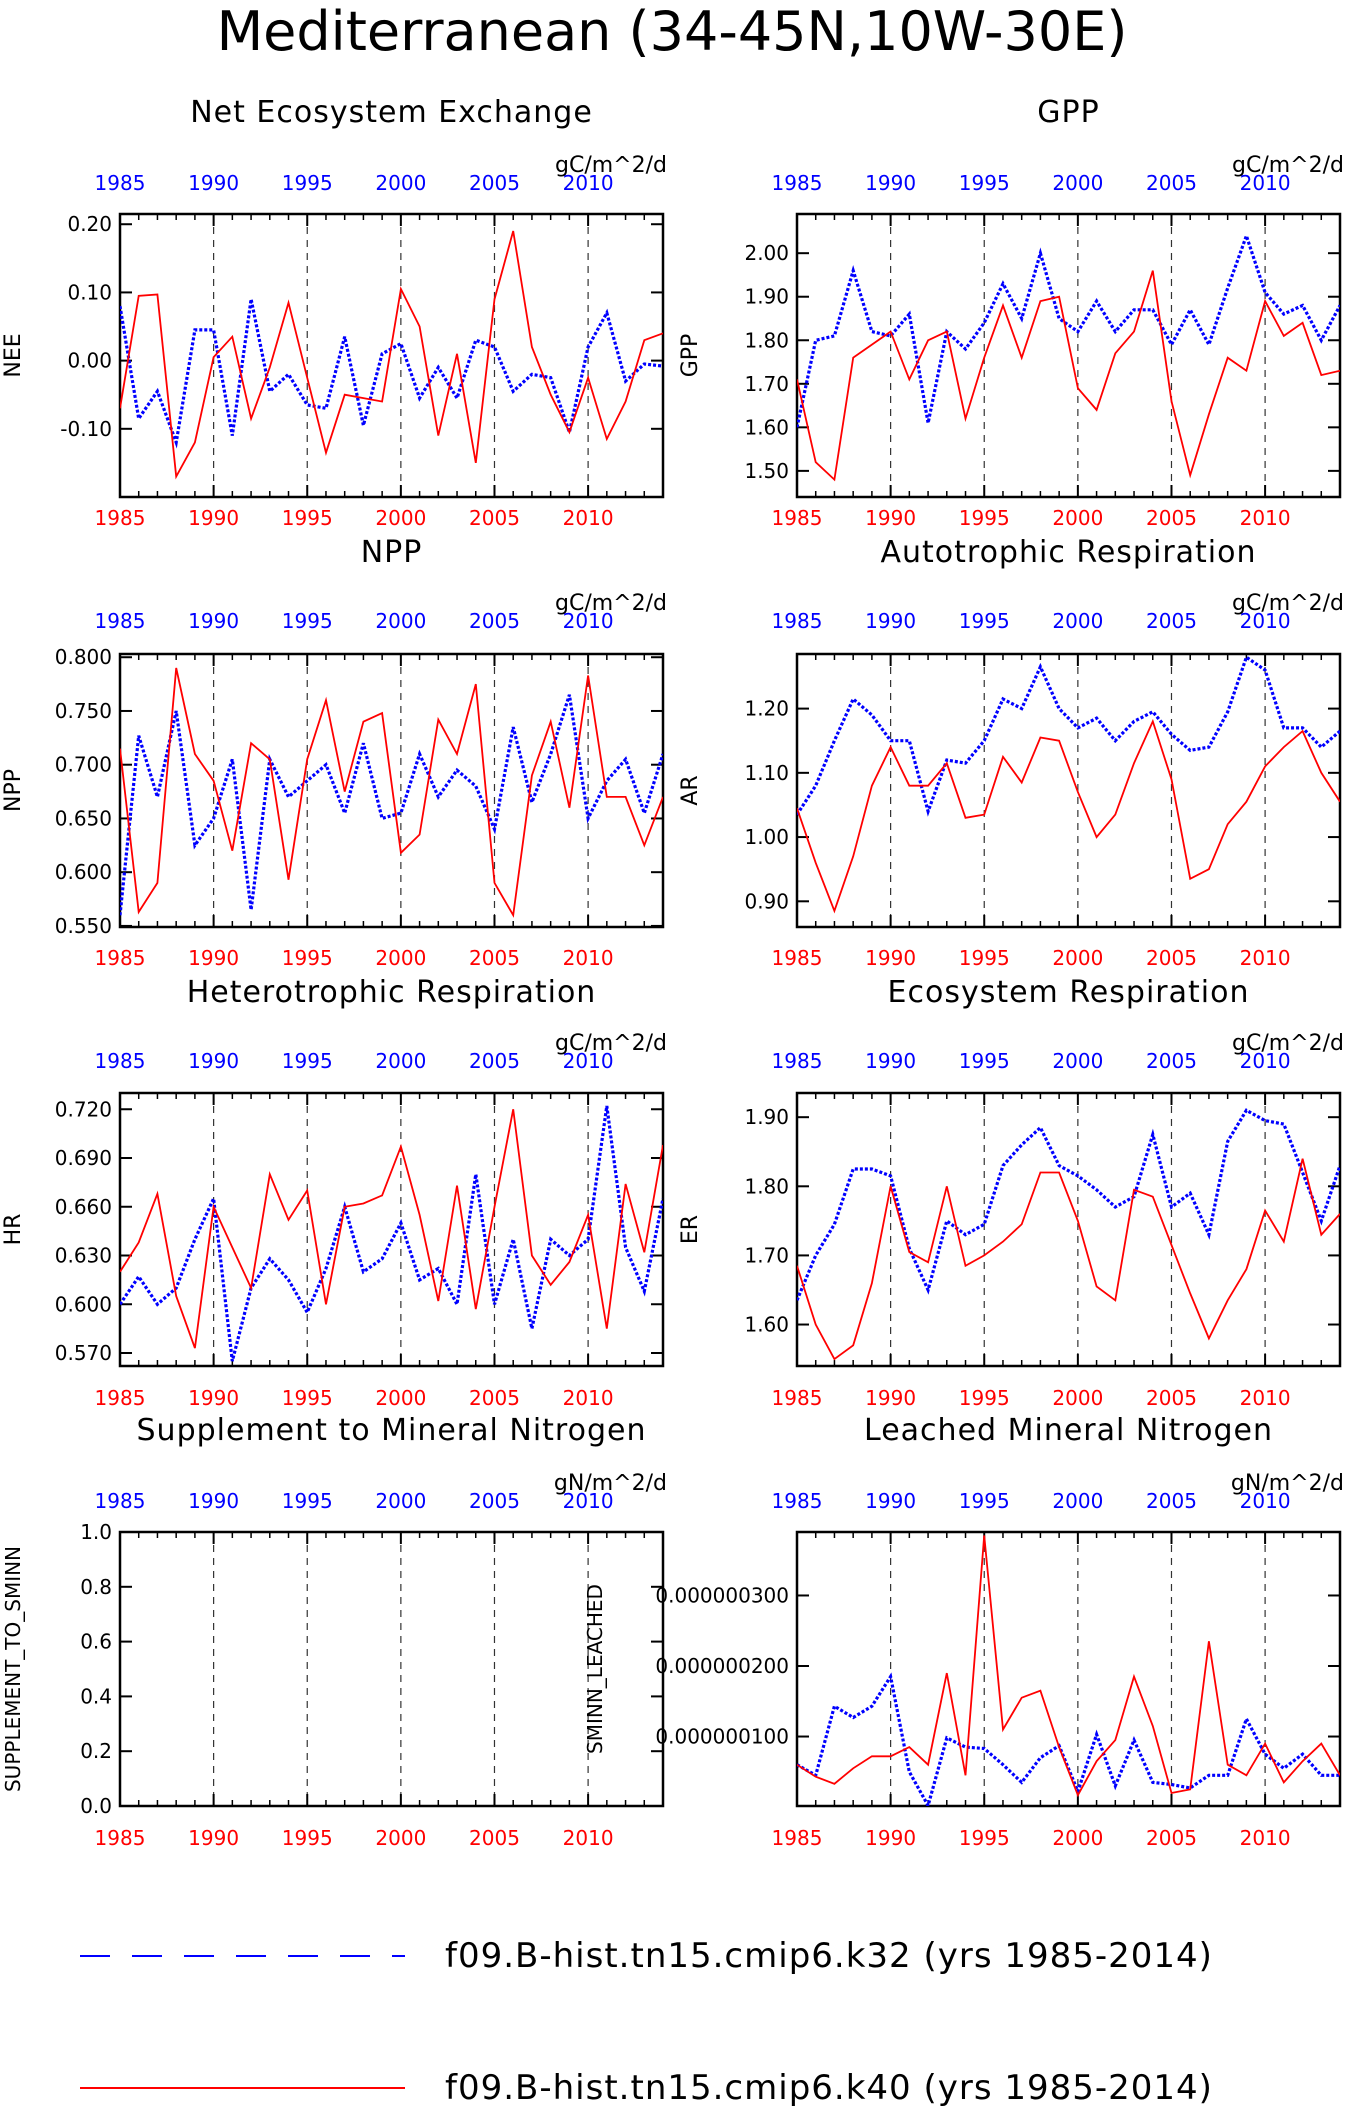  What do you see at coordinates (120, 1398) in the screenshot?
I see `x-tick-label-bottom: 1985` at bounding box center [120, 1398].